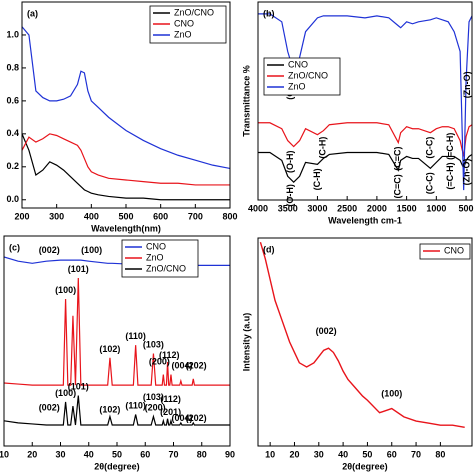  What do you see at coordinates (290, 195) in the screenshot?
I see `peak-label: (O-H)` at bounding box center [290, 195].